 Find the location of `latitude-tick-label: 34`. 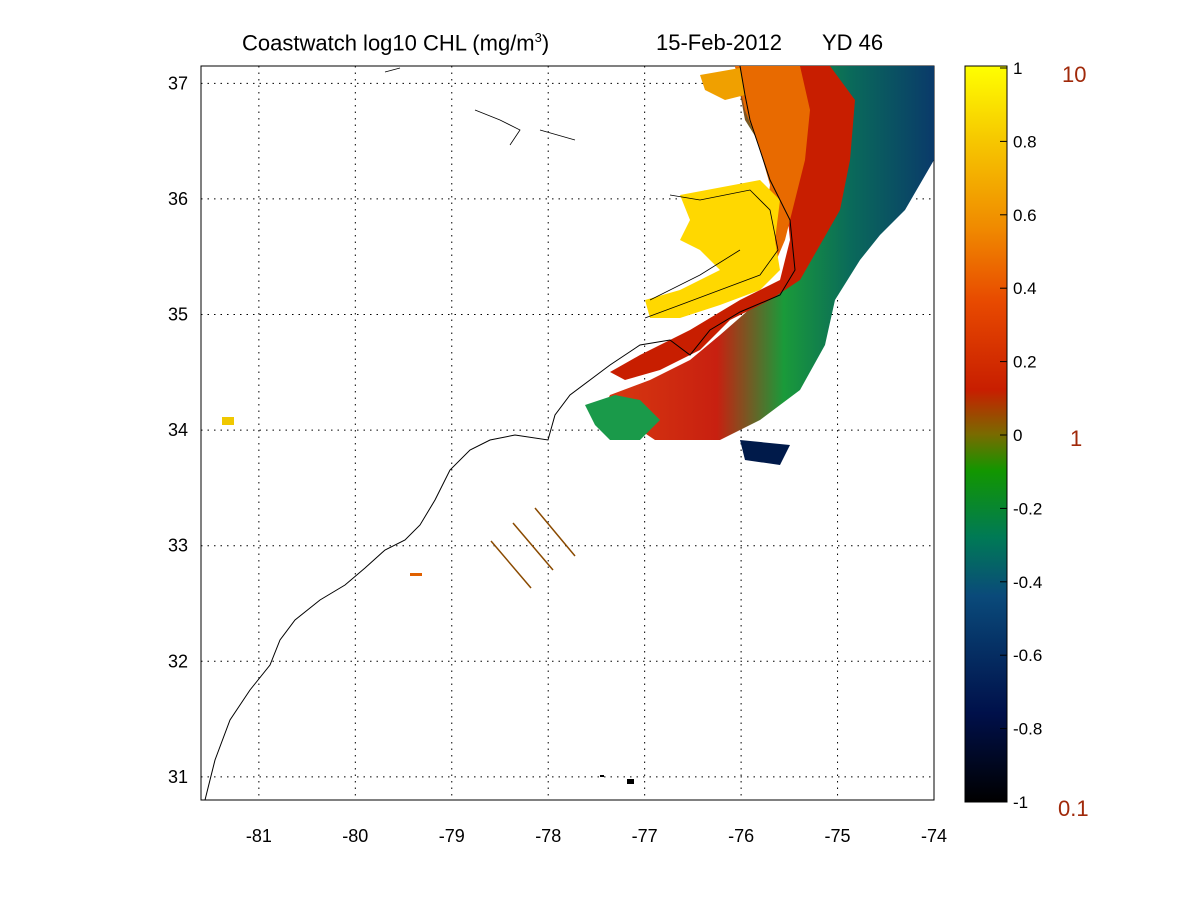

latitude-tick-label: 34 is located at coordinates (178, 430).